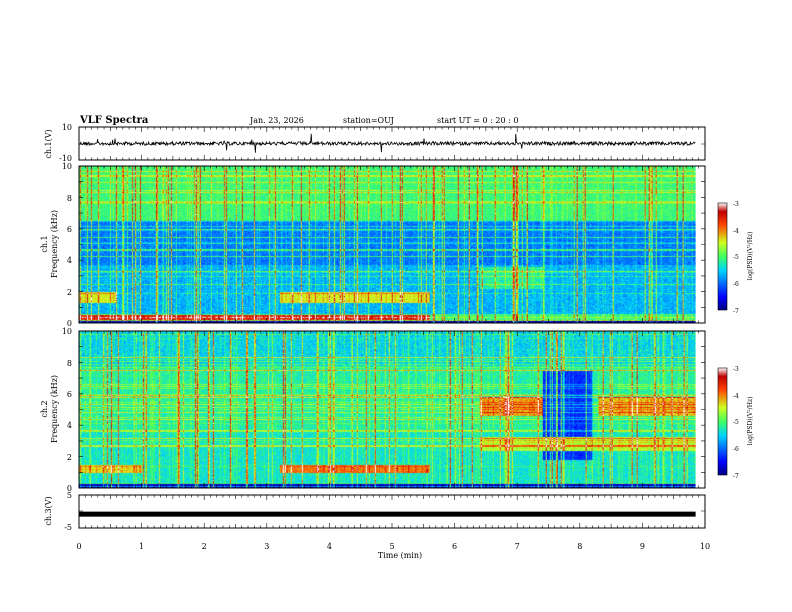  Describe the element at coordinates (579, 546) in the screenshot. I see `xtick-8: 8` at that location.